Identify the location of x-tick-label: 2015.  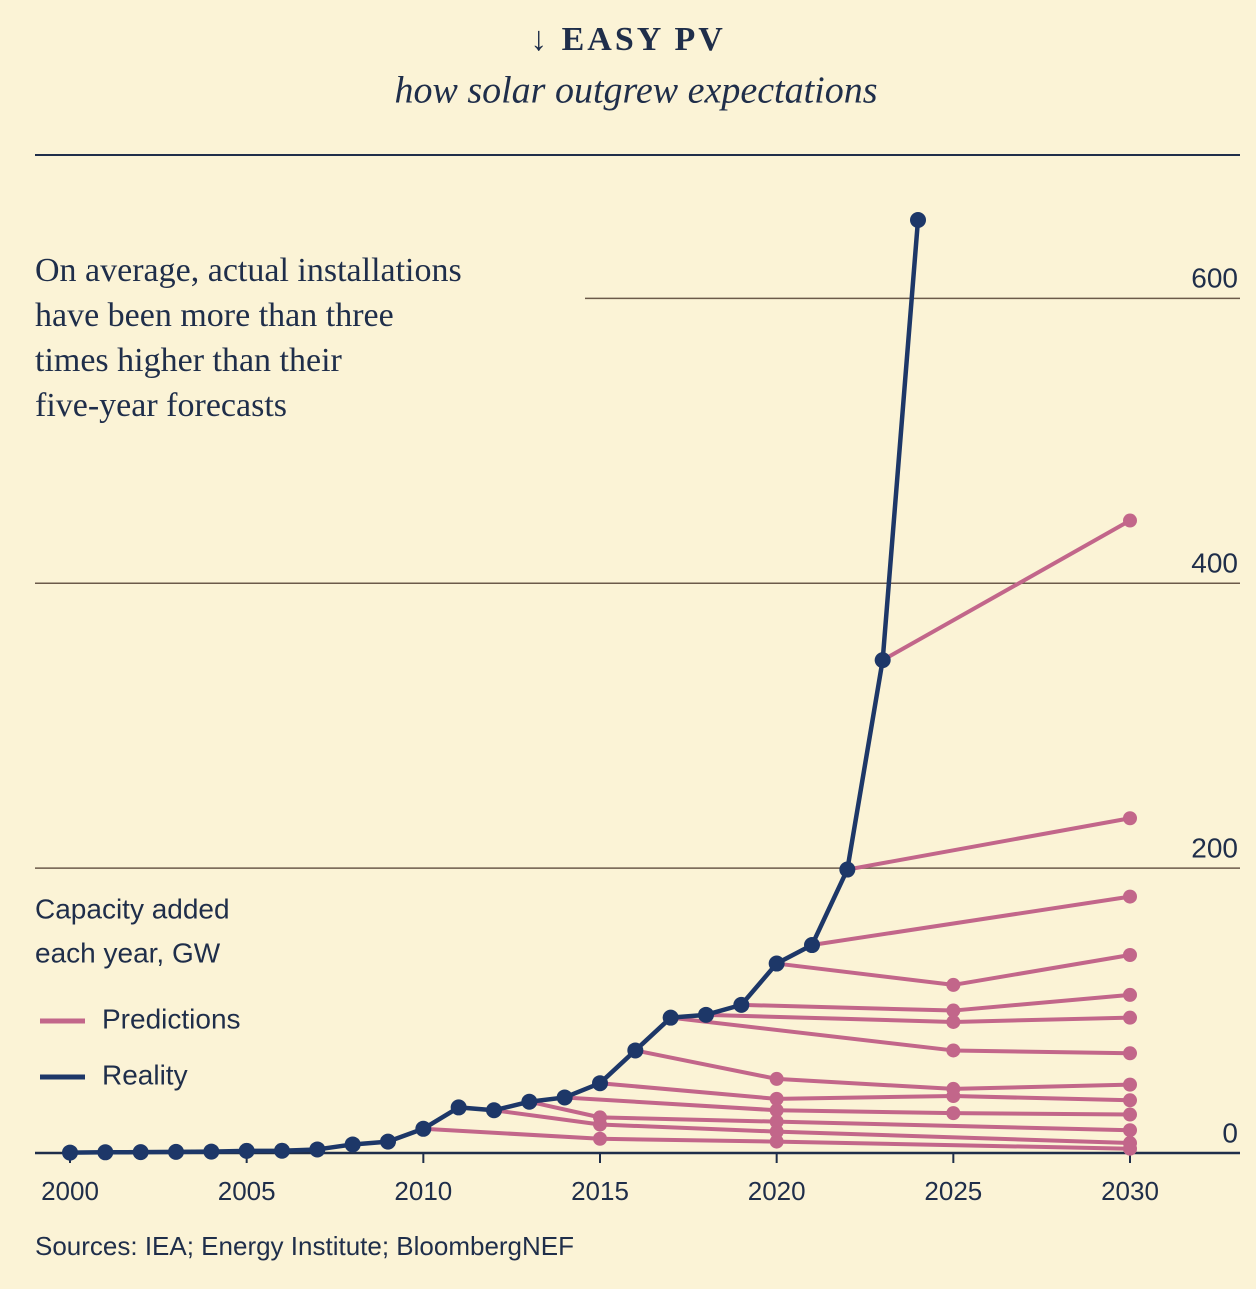
(600, 1191).